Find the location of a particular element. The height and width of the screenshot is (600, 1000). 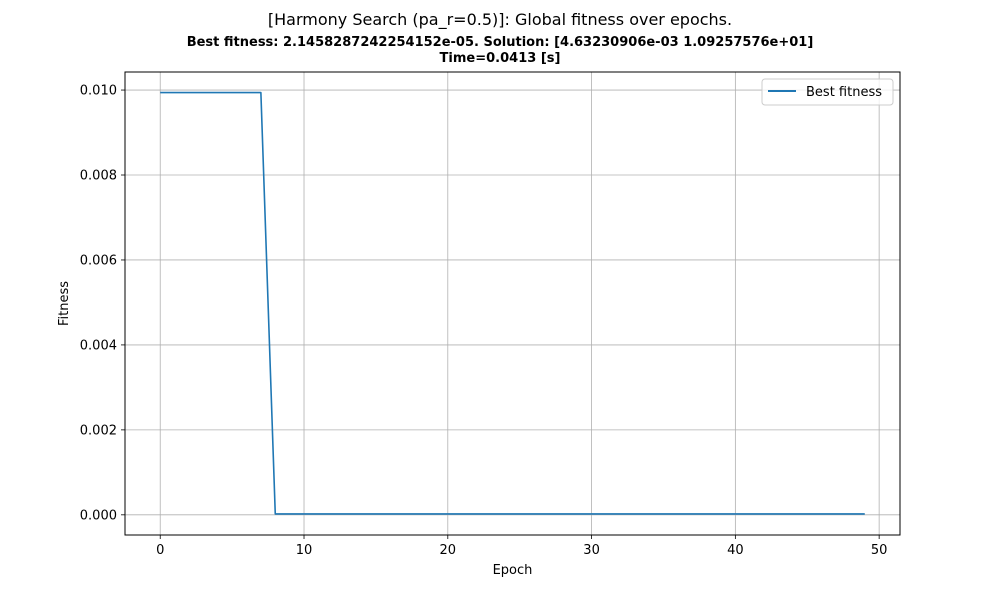

legend: Best fitness is located at coordinates (827, 92).